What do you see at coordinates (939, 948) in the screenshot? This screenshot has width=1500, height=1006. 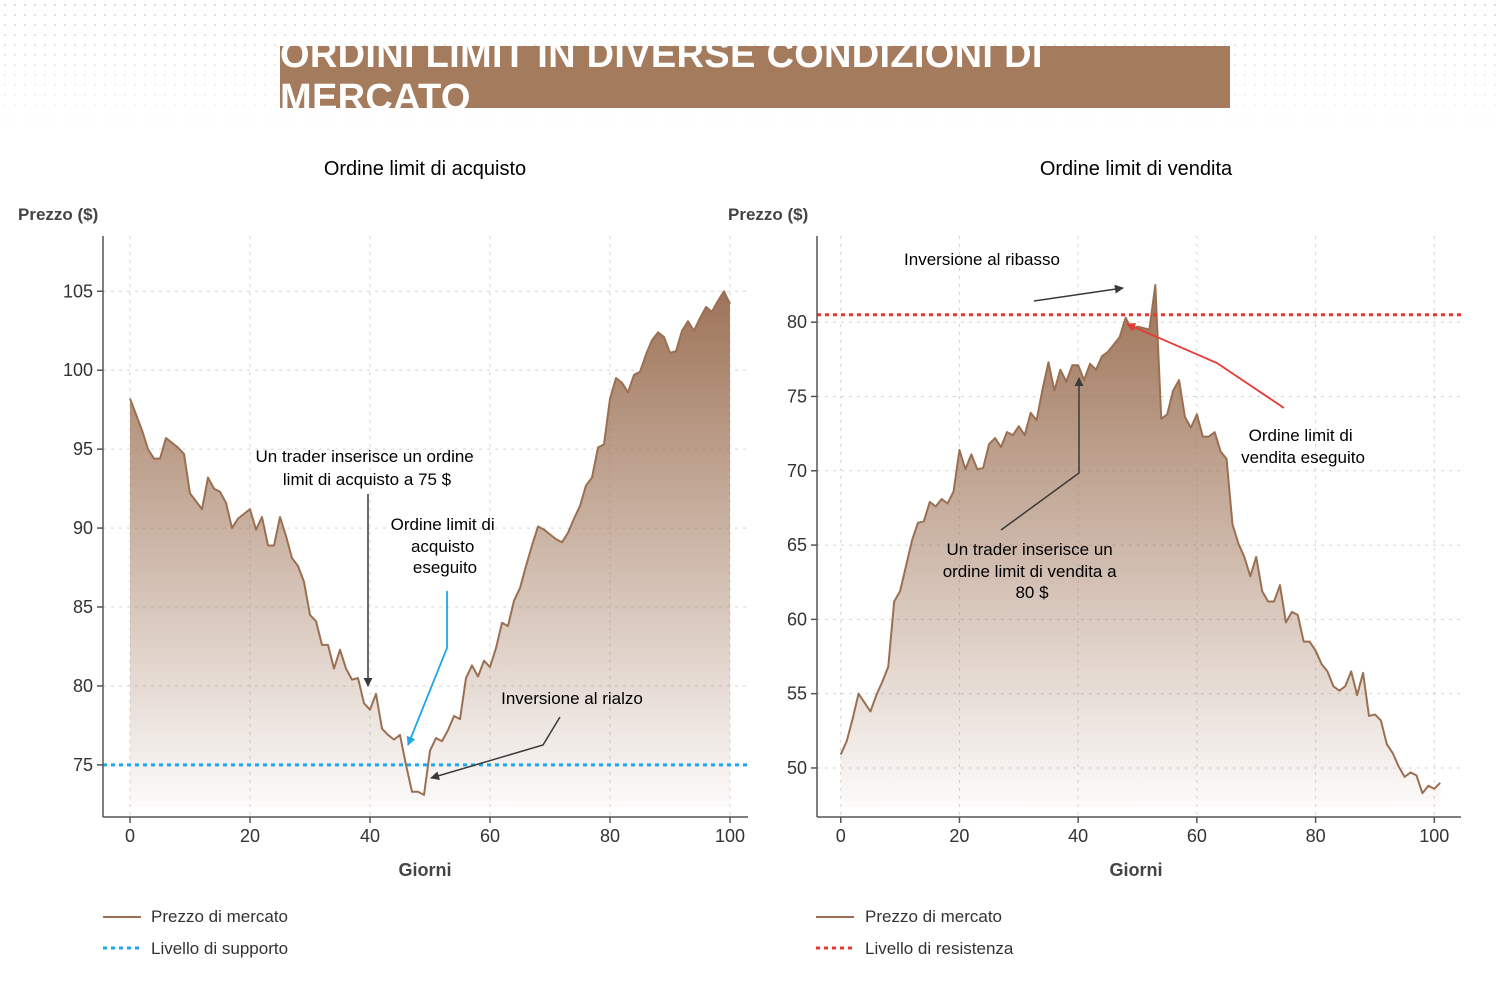 I see `legend-label-resistance: Livello di resistenza` at bounding box center [939, 948].